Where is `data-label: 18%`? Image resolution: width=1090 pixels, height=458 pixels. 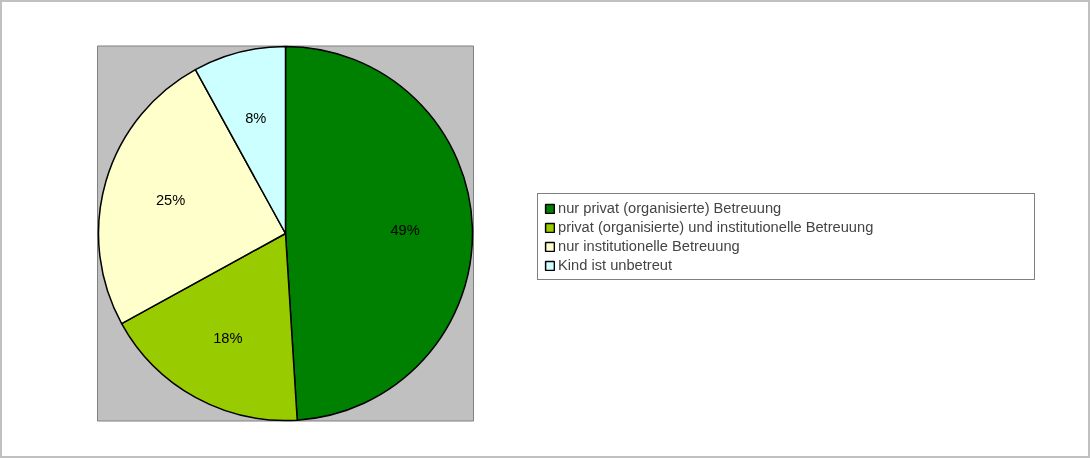
data-label: 18% is located at coordinates (228, 338).